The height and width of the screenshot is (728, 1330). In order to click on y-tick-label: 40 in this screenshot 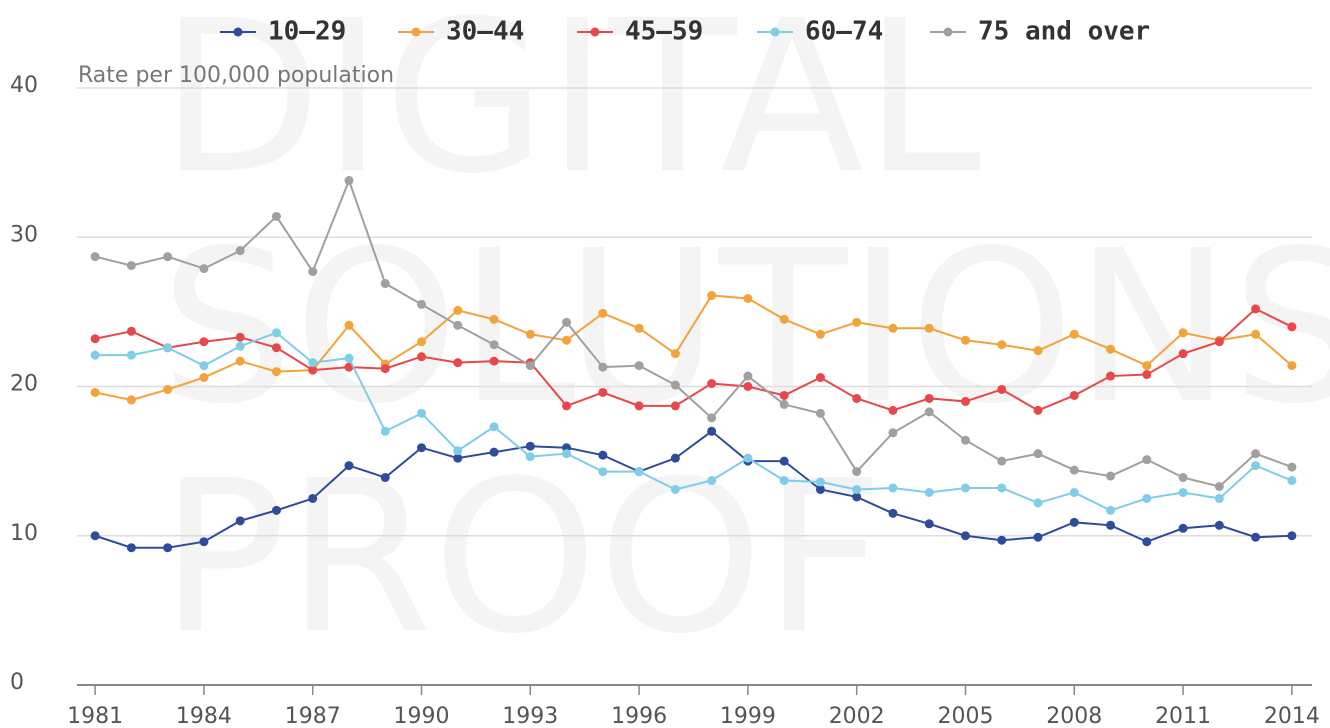, I will do `click(24, 85)`.